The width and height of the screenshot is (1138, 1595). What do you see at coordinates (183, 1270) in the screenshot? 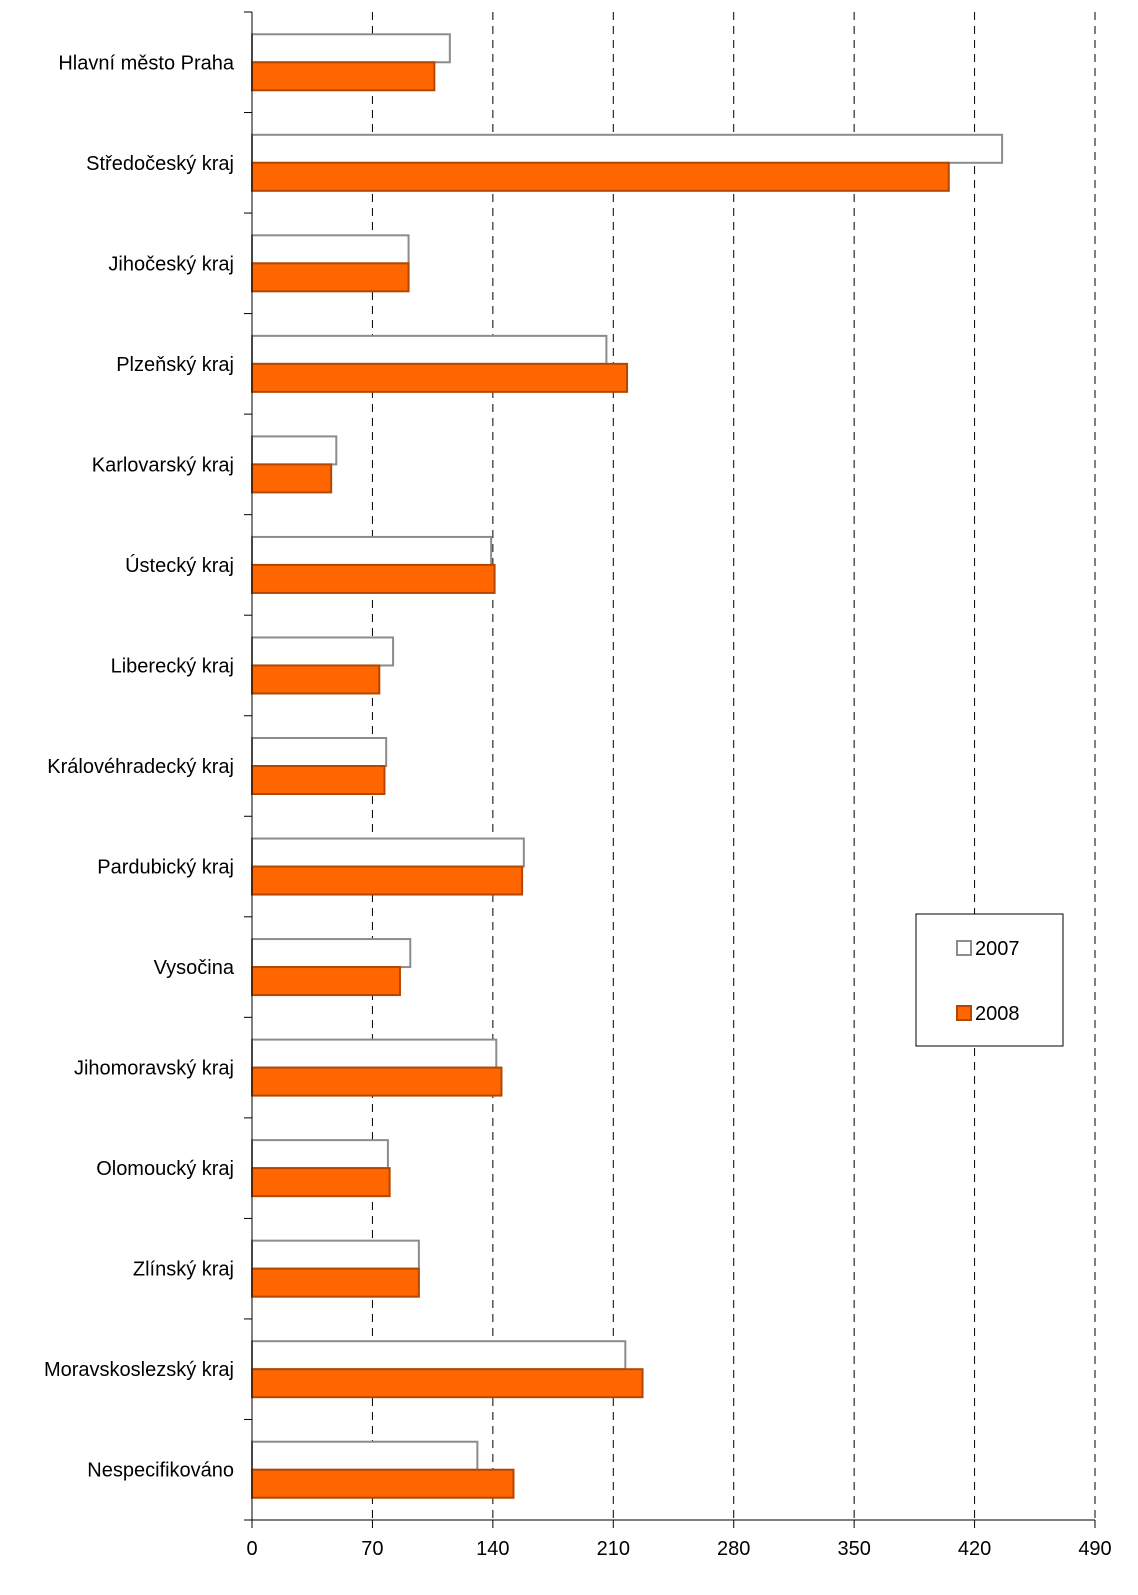
I see `category-label-13: Zlínský kraj` at bounding box center [183, 1270].